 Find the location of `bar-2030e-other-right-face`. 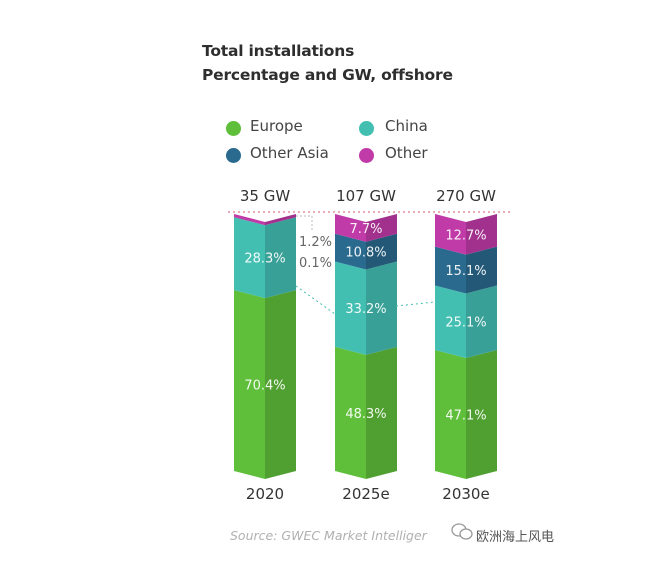

bar-2030e-other-right-face is located at coordinates (481, 234).